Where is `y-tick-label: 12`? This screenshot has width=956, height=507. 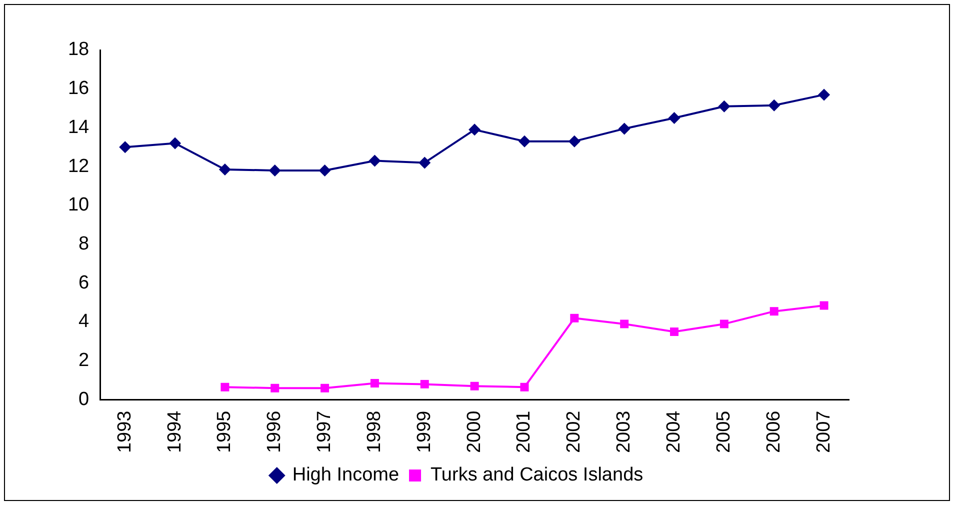 y-tick-label: 12 is located at coordinates (79, 166).